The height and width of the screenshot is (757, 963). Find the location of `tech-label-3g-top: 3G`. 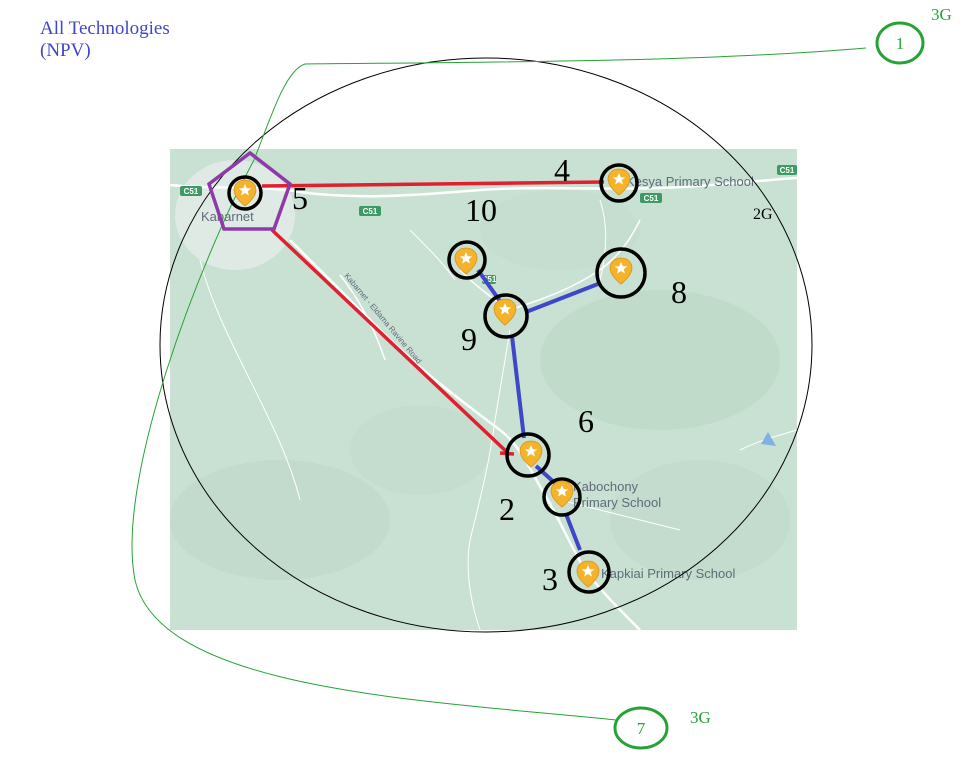

tech-label-3g-top: 3G is located at coordinates (941, 14).